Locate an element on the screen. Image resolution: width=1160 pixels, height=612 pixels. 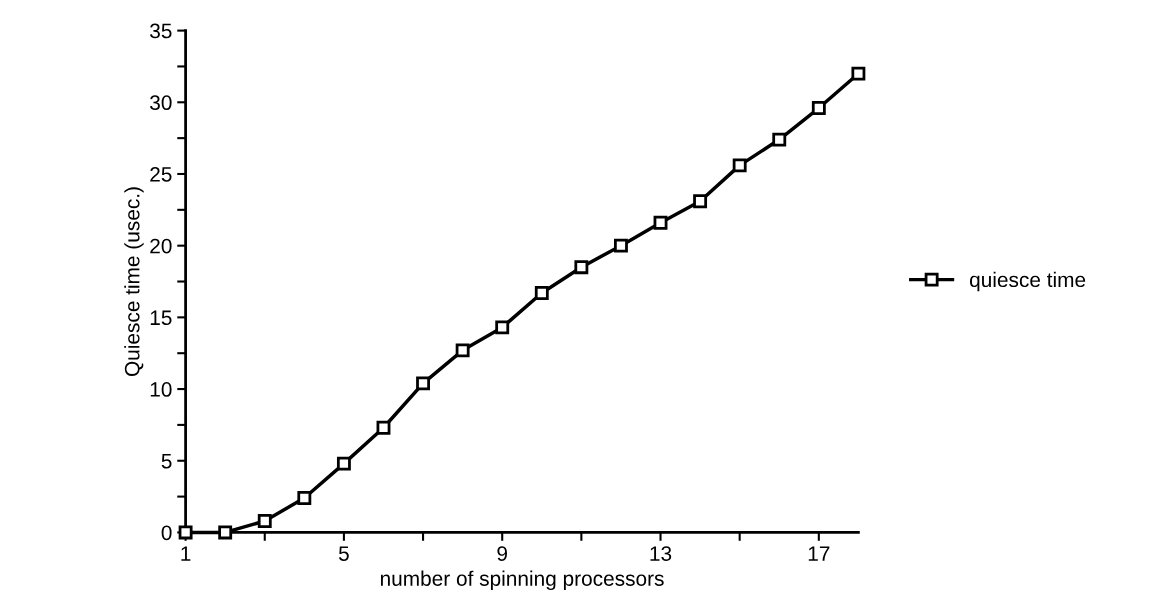
x-tick-label: 5 is located at coordinates (343, 553).